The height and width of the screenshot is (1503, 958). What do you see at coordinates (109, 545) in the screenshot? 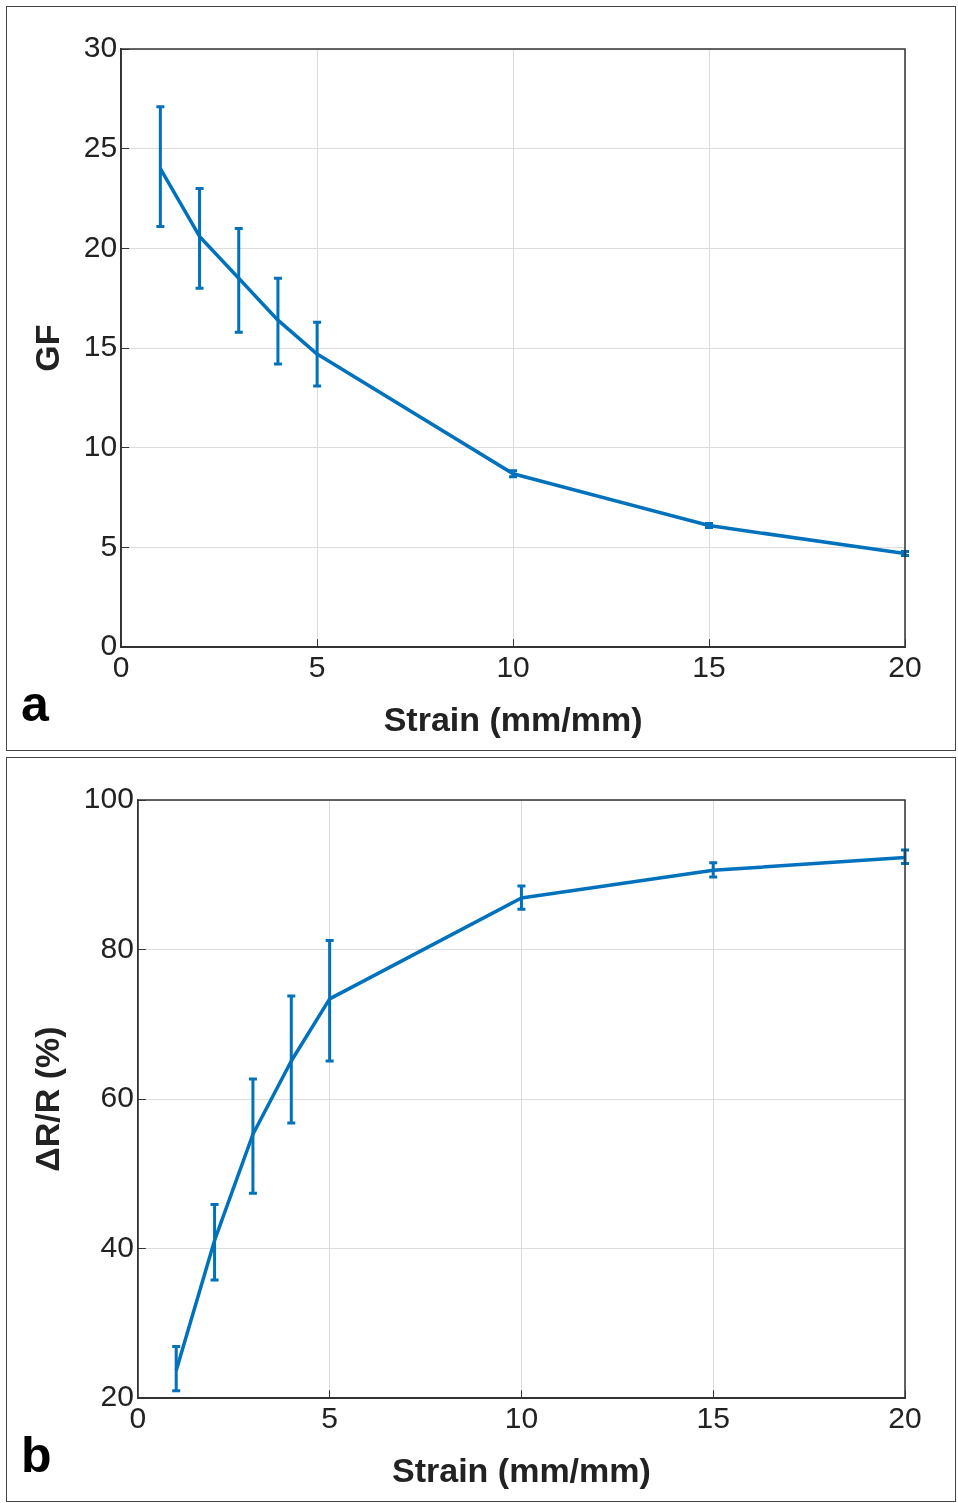
I see `y-tick-label: 5` at bounding box center [109, 545].